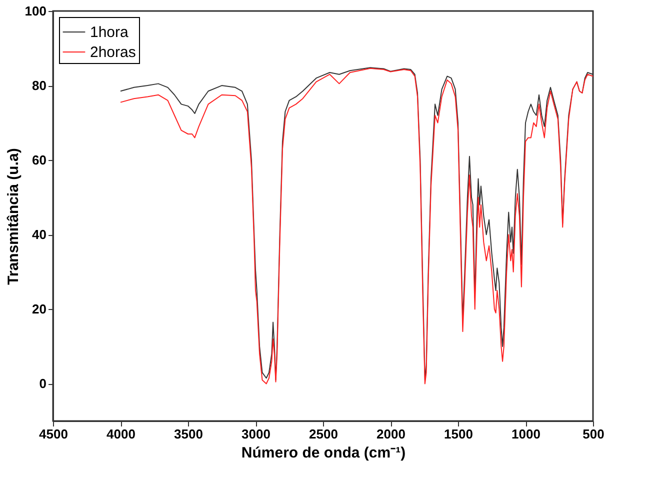 This screenshot has width=645, height=501. Describe the element at coordinates (39, 309) in the screenshot. I see `y-tick-label: 20` at that location.